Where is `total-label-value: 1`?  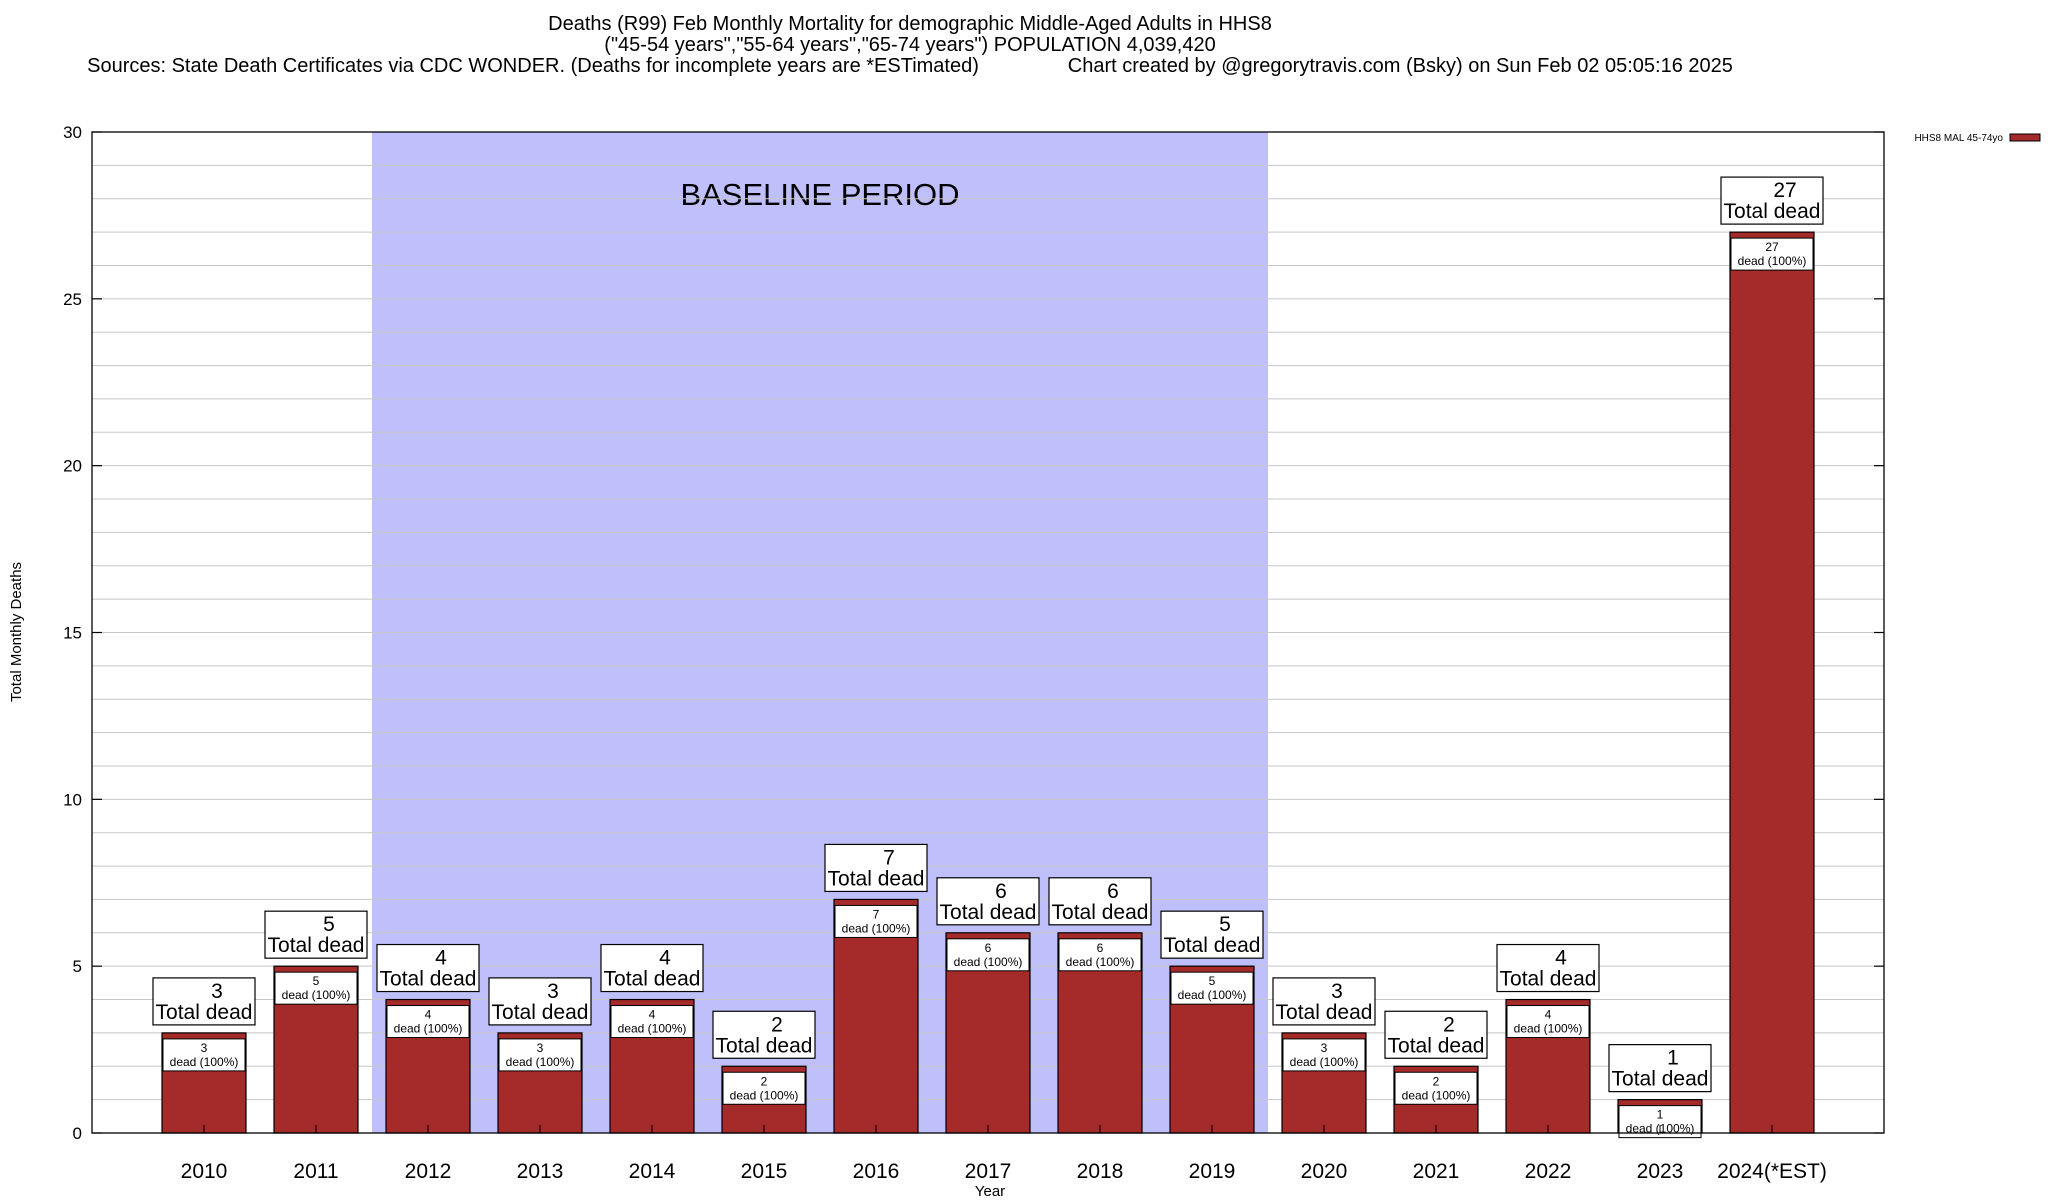
total-label-value: 1 is located at coordinates (1673, 1058).